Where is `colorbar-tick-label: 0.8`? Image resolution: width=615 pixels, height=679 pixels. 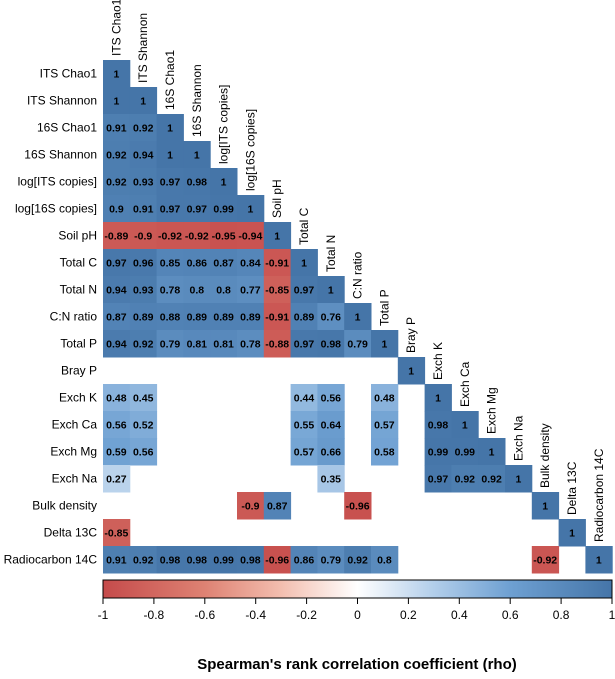 colorbar-tick-label: 0.8 is located at coordinates (561, 615).